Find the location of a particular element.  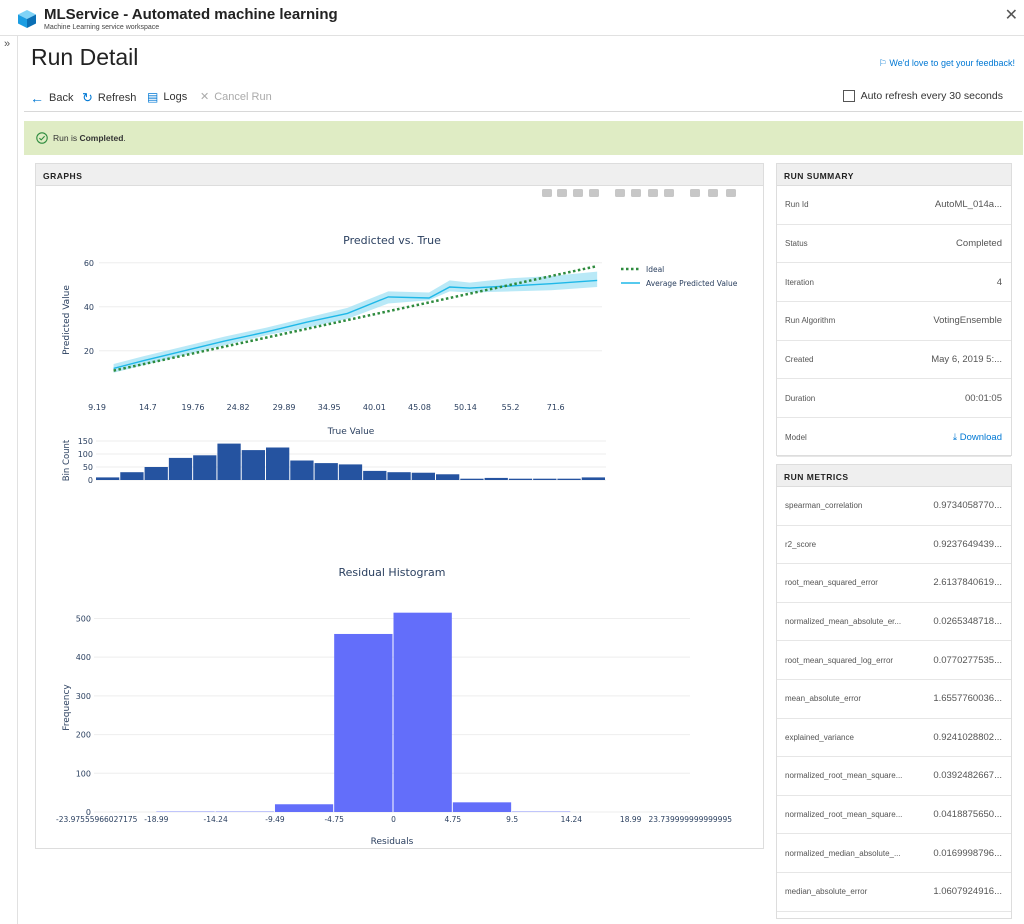

summary-key: Run Algorithm is located at coordinates (810, 321).